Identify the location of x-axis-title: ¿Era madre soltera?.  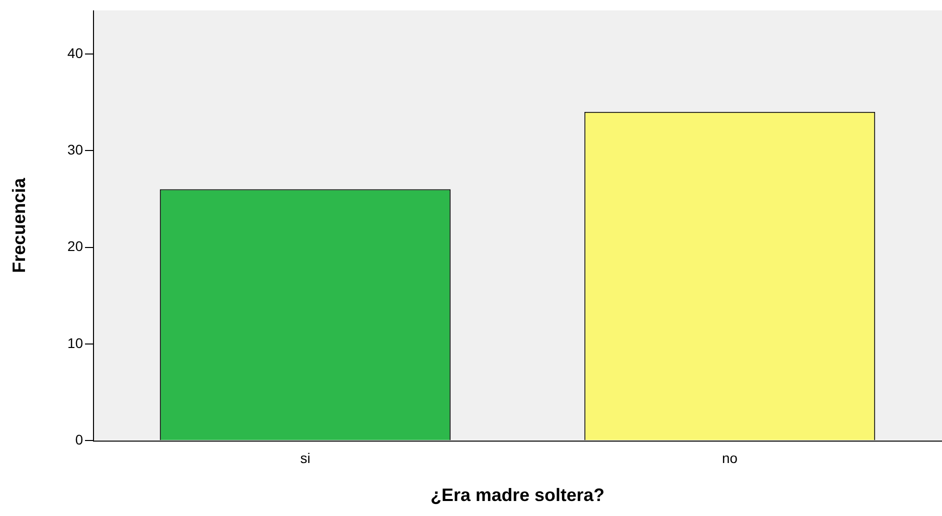
(517, 495).